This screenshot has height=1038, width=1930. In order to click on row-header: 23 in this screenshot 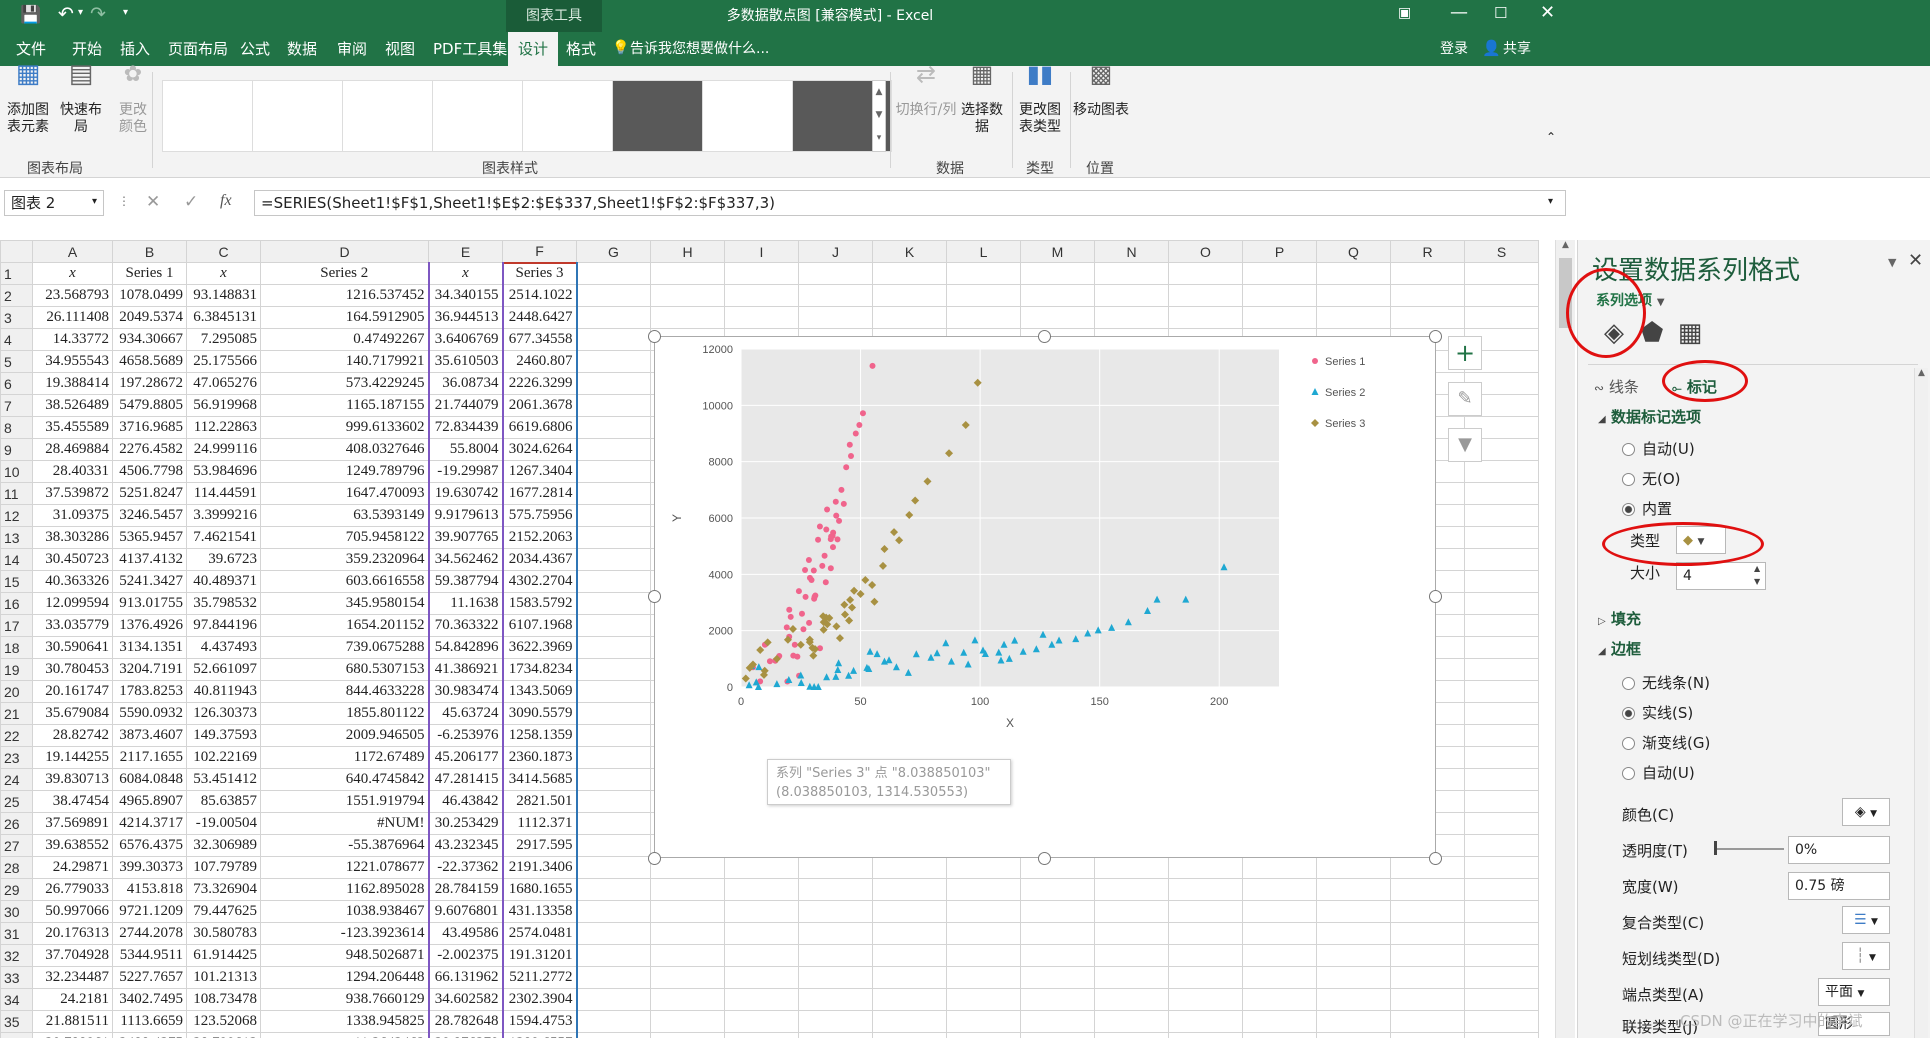, I will do `click(16, 757)`.